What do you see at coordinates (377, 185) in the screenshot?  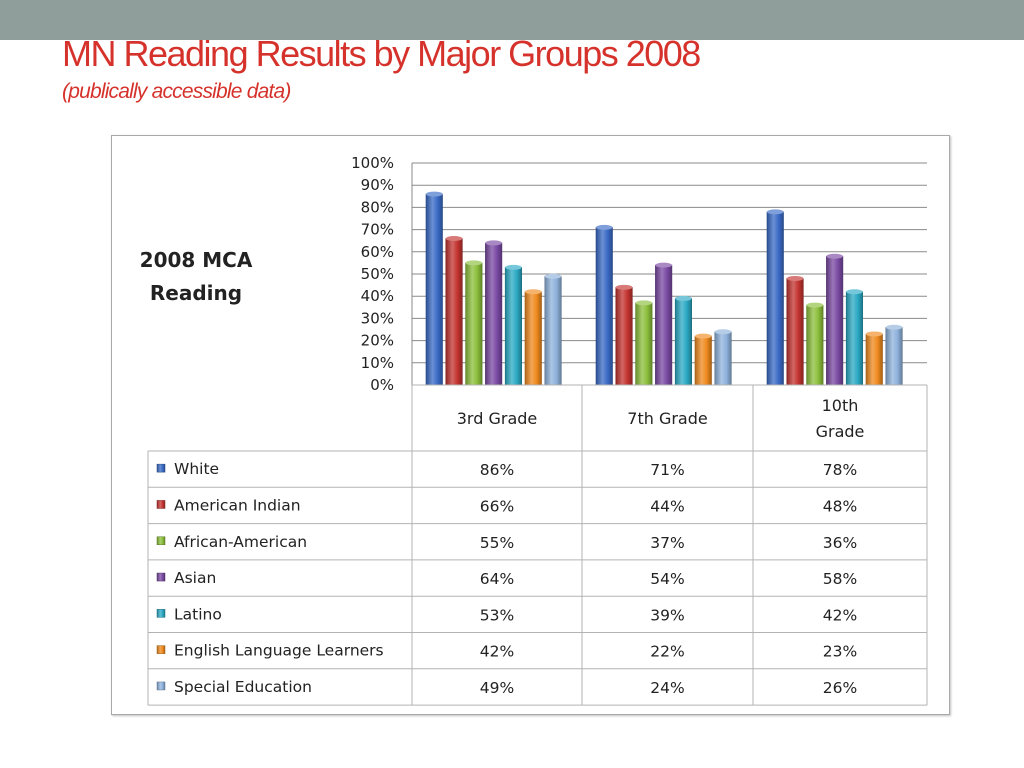 I see `y-tick-label: 90%` at bounding box center [377, 185].